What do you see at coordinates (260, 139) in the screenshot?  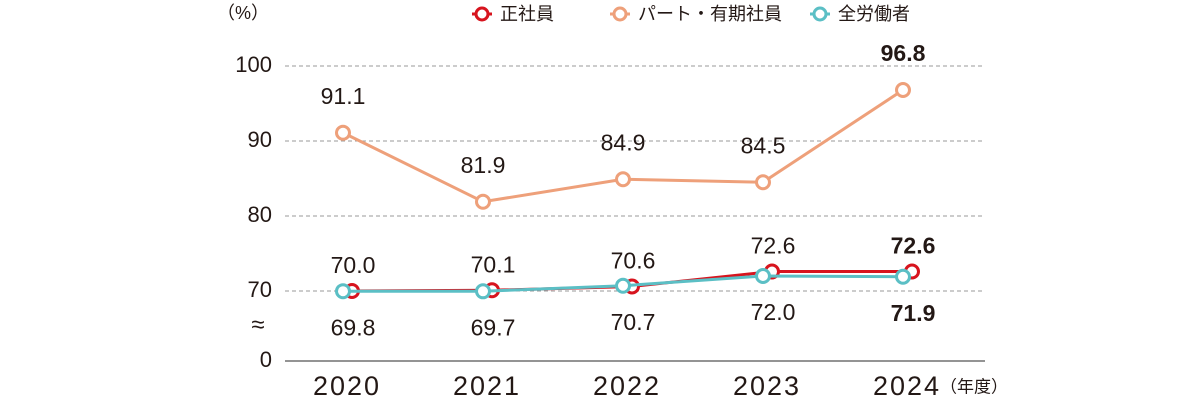 I see `y-tick-label: 90` at bounding box center [260, 139].